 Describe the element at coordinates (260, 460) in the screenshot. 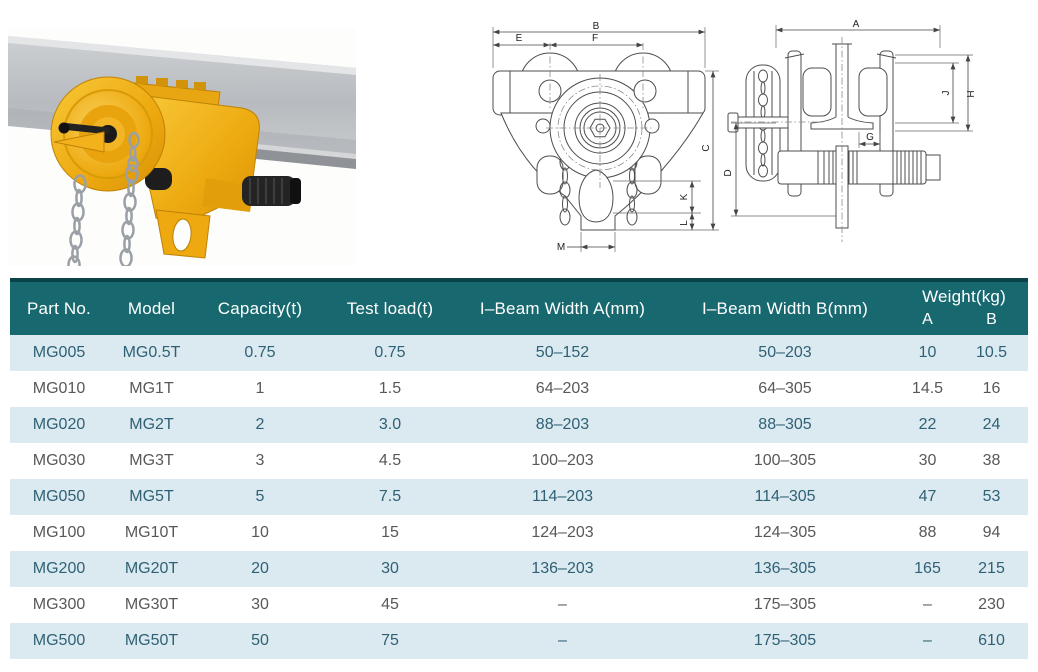

I see `table-cell: 3` at that location.